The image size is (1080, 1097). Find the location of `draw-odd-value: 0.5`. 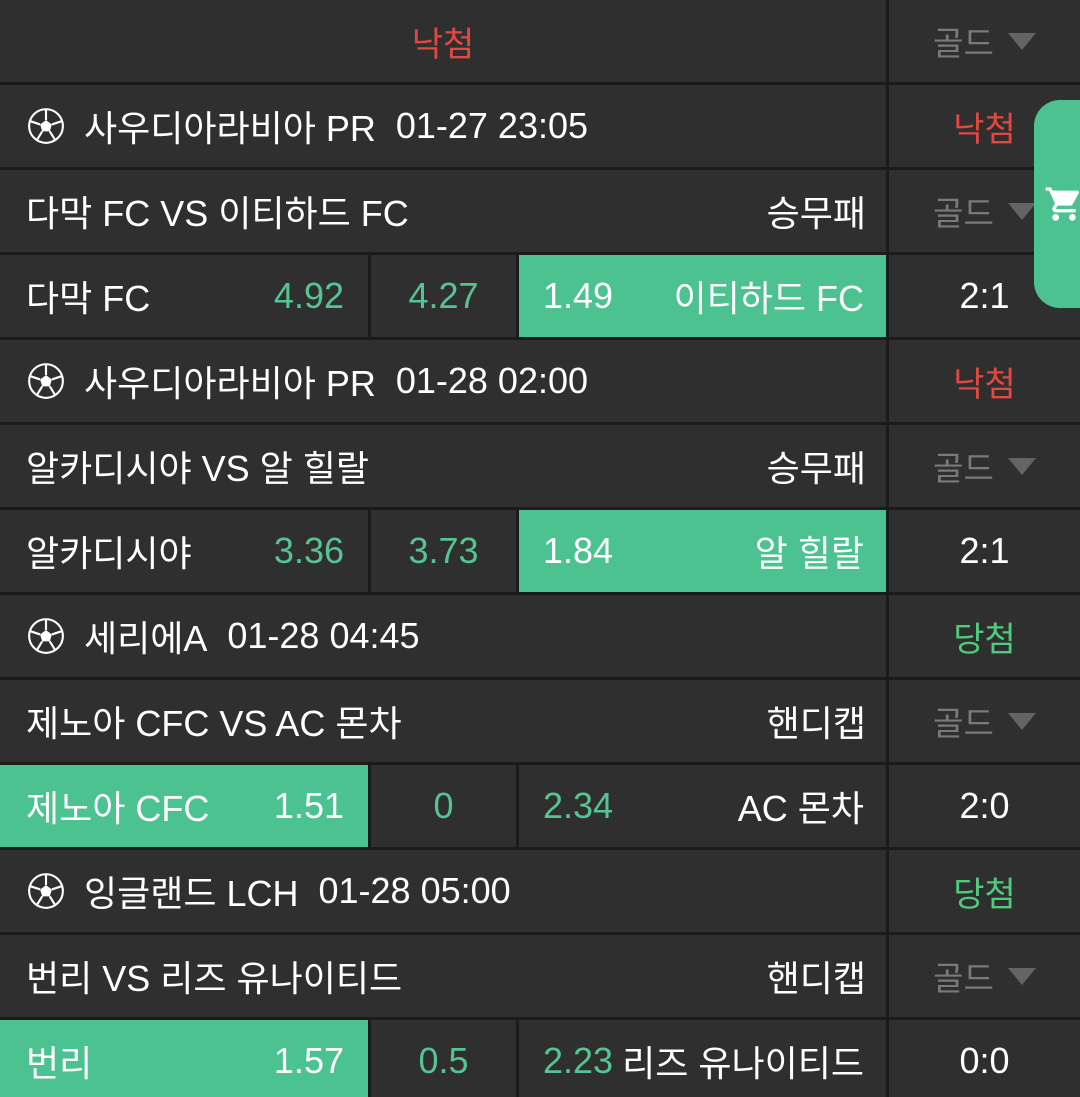

draw-odd-value: 0.5 is located at coordinates (443, 1060).